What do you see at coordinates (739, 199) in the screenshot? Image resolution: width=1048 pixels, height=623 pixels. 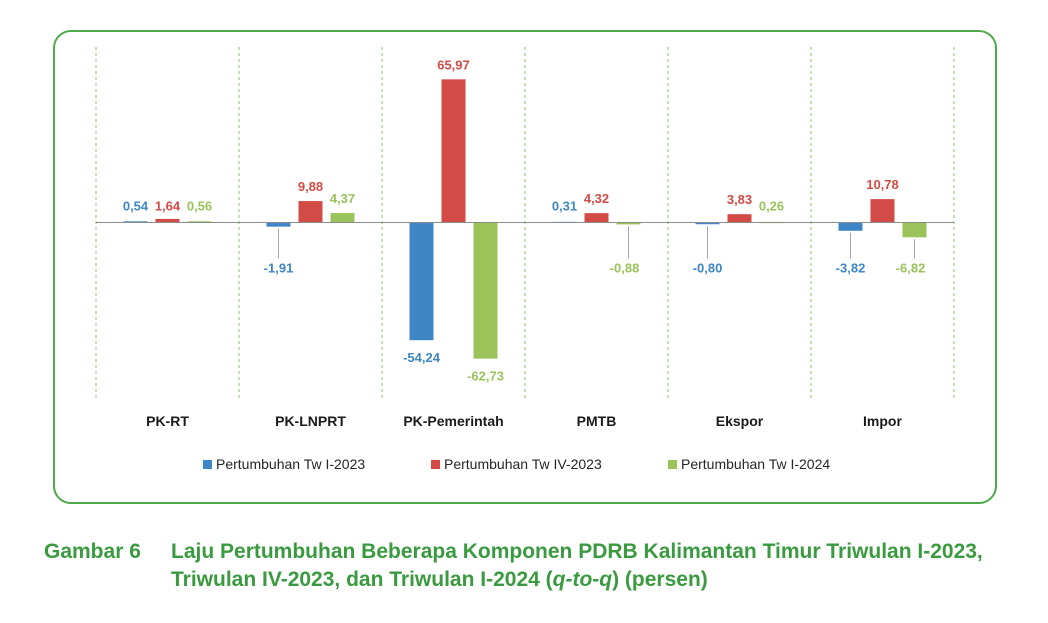 I see `data-label: 3,83` at bounding box center [739, 199].